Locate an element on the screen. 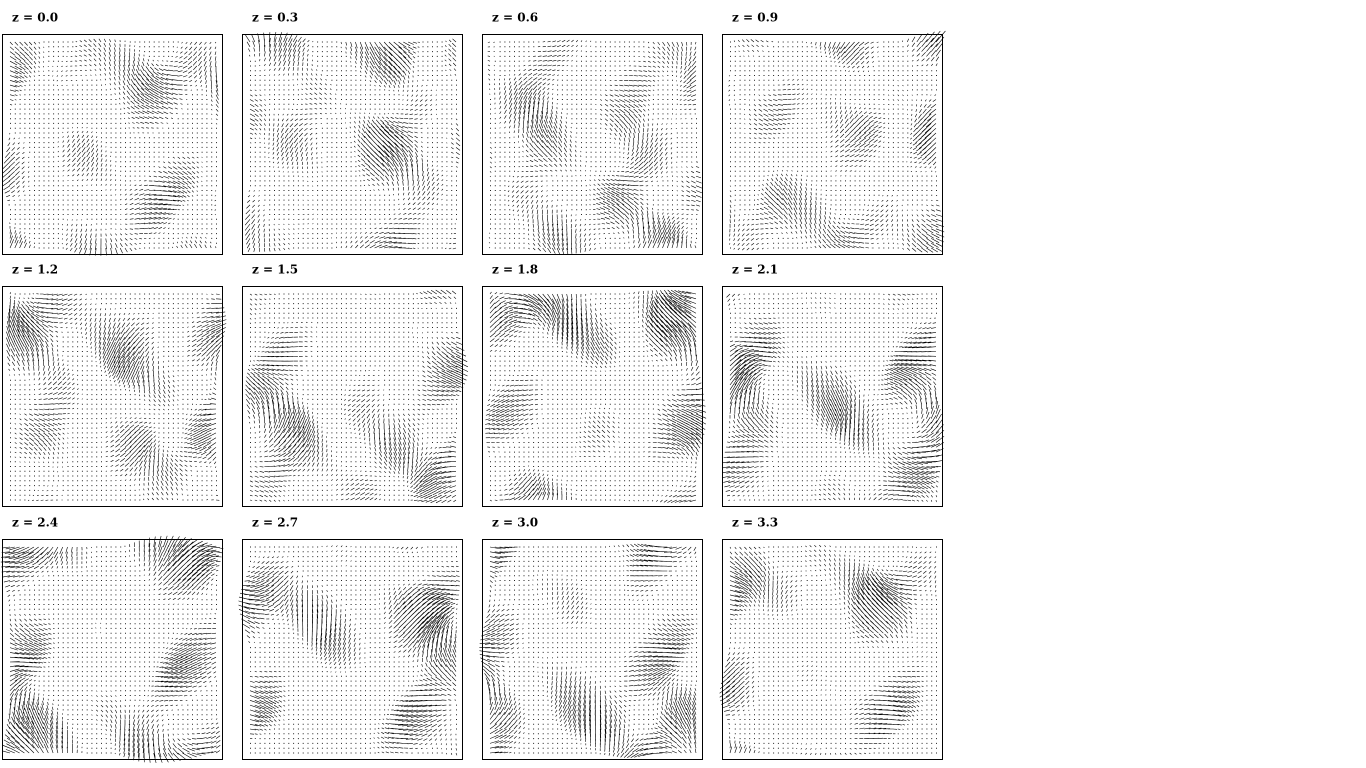  panel-label: z = 3.0 is located at coordinates (515, 523).